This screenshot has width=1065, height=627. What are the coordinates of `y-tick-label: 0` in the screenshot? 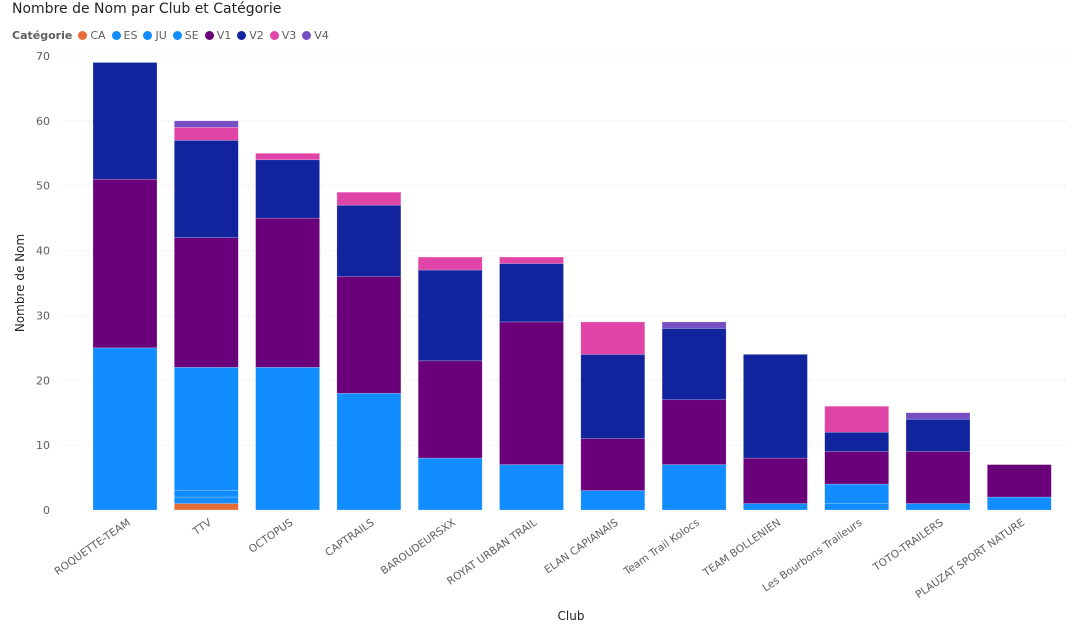 It's located at (46, 510).